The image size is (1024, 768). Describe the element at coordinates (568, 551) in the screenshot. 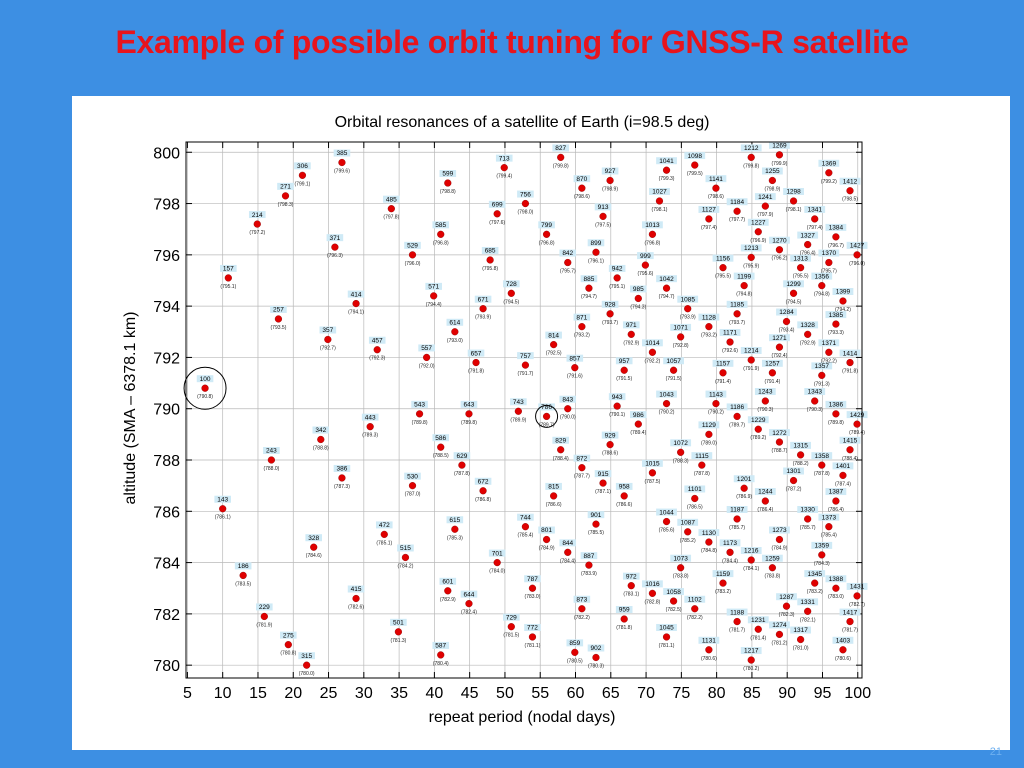

I see `data-point-group: 844 (784.4)` at that location.